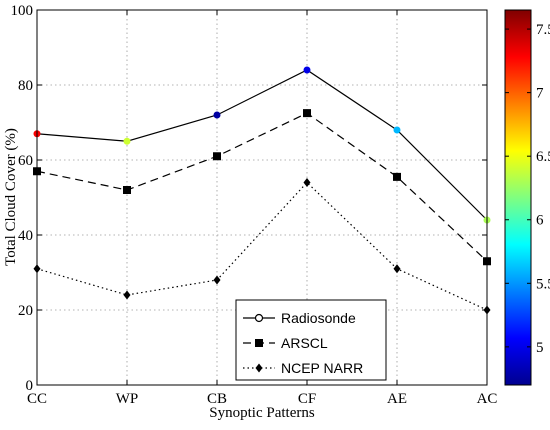  I want to click on x-tick-label: CF, so click(307, 399).